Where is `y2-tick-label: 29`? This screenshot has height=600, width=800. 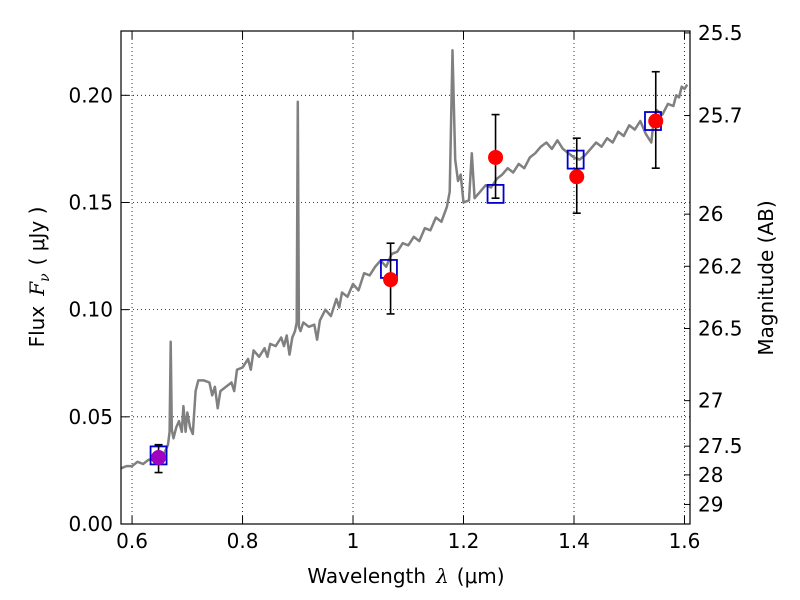
y2-tick-label: 29 is located at coordinates (710, 504).